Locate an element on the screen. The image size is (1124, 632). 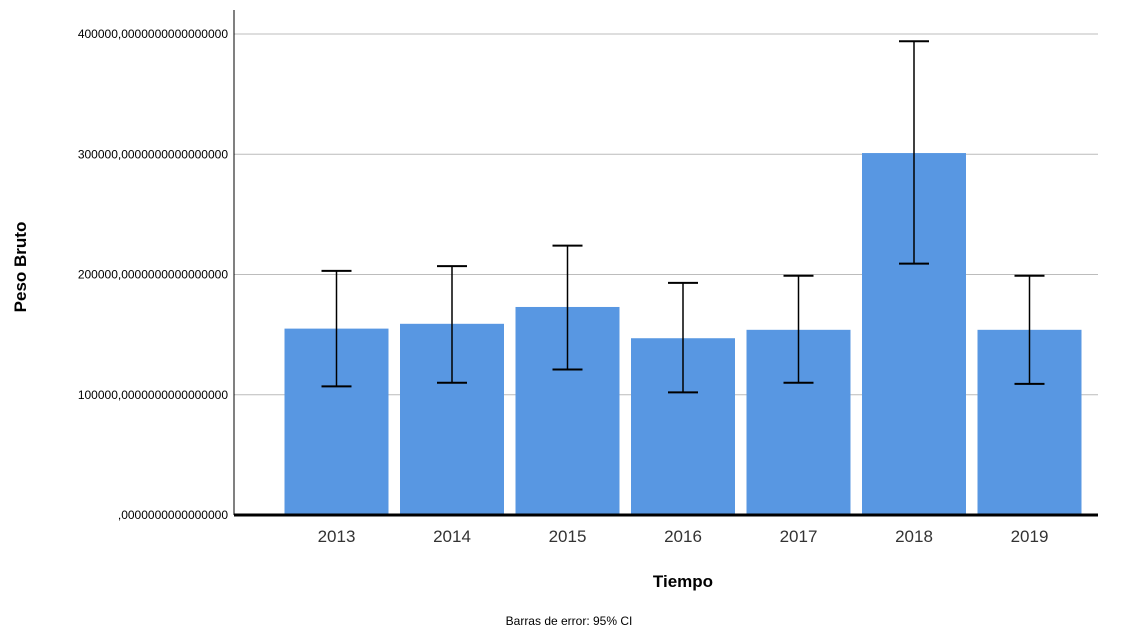
y-axis-title: Peso Bruto is located at coordinates (20, 267).